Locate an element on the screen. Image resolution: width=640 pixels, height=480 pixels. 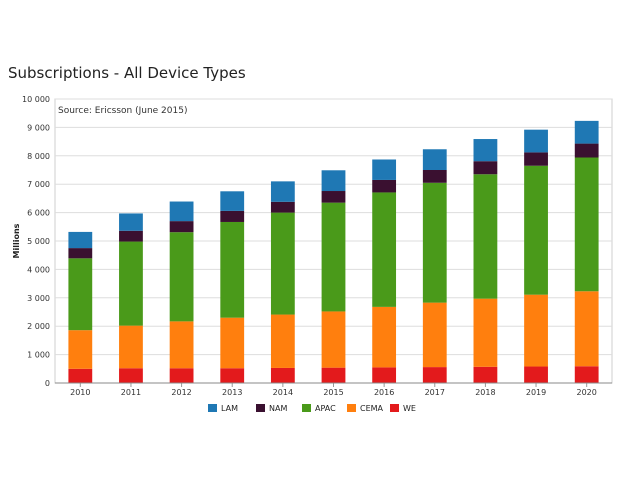
legend-swatch-we is located at coordinates (394, 408).